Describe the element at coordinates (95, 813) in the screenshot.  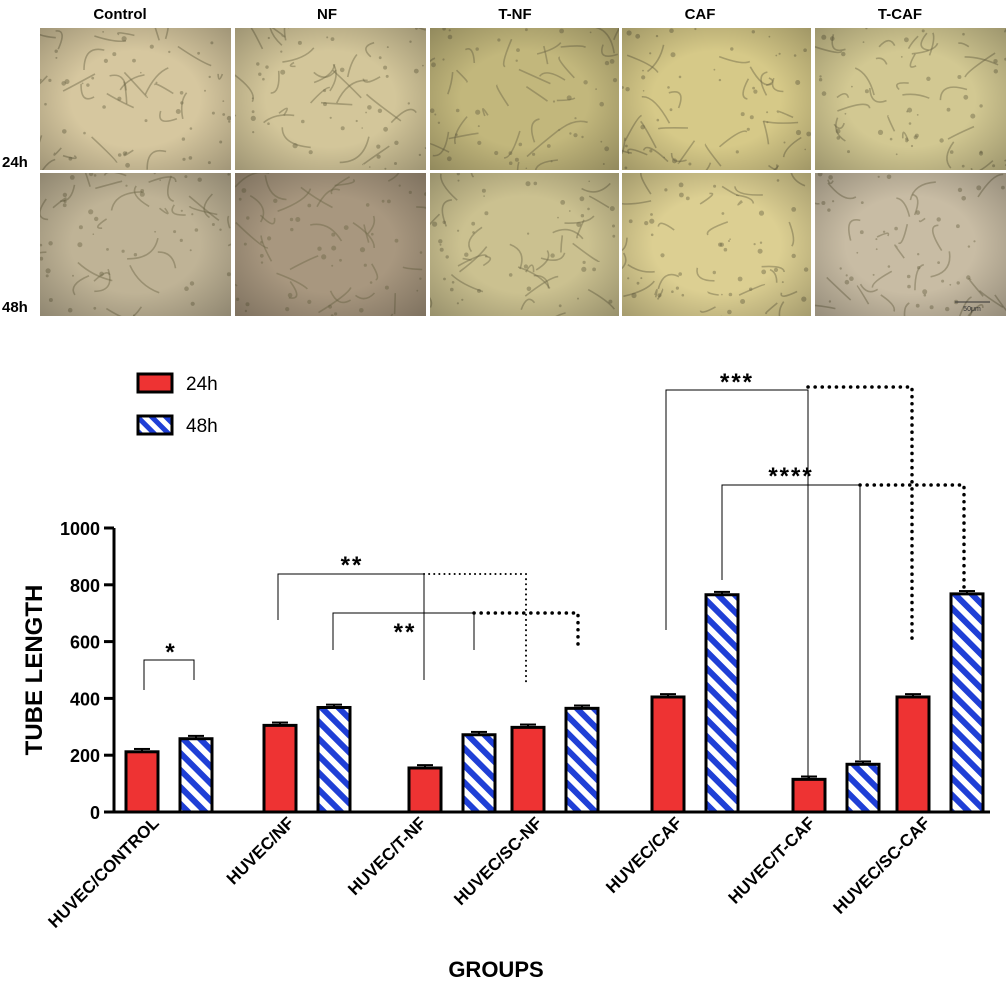
I see `y-tick-label-0: 0` at that location.